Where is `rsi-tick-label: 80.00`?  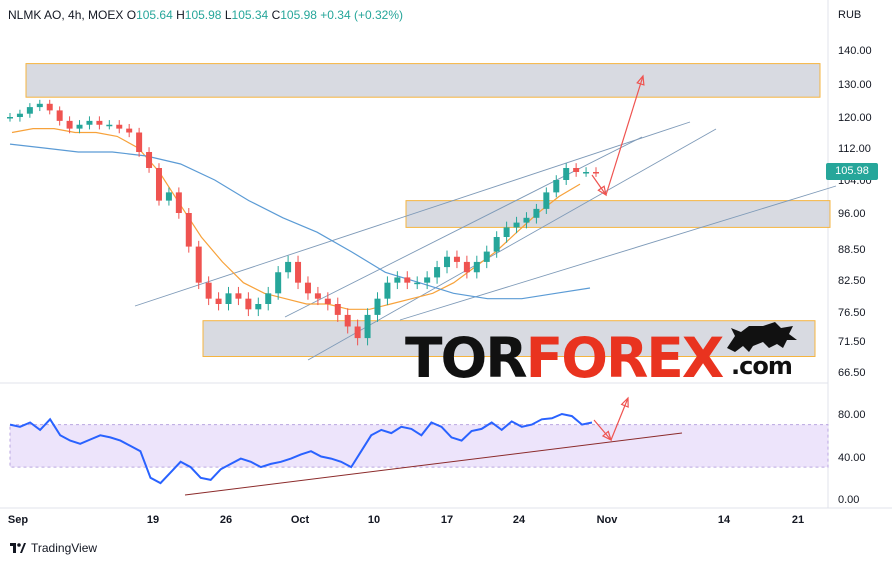
rsi-tick-label: 80.00 is located at coordinates (852, 415).